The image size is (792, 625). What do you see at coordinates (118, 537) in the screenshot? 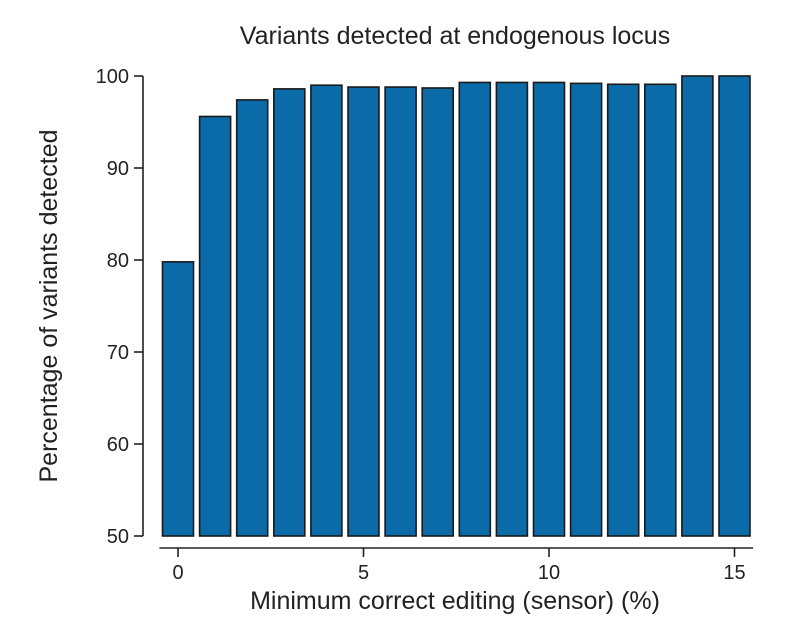
I see `y-tick-label-50: 50` at bounding box center [118, 537].